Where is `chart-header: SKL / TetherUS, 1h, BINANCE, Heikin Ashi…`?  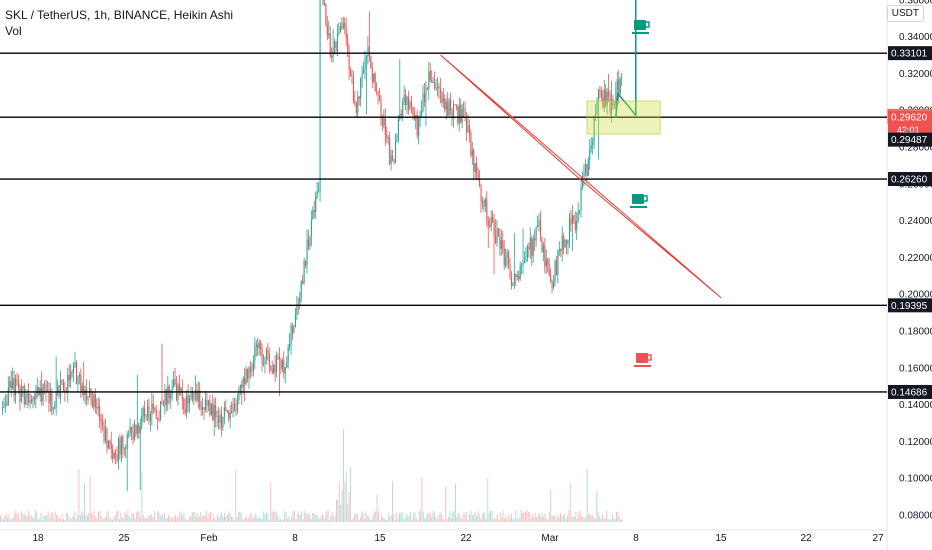 chart-header: SKL / TetherUS, 1h, BINANCE, Heikin Ashi… is located at coordinates (119, 23).